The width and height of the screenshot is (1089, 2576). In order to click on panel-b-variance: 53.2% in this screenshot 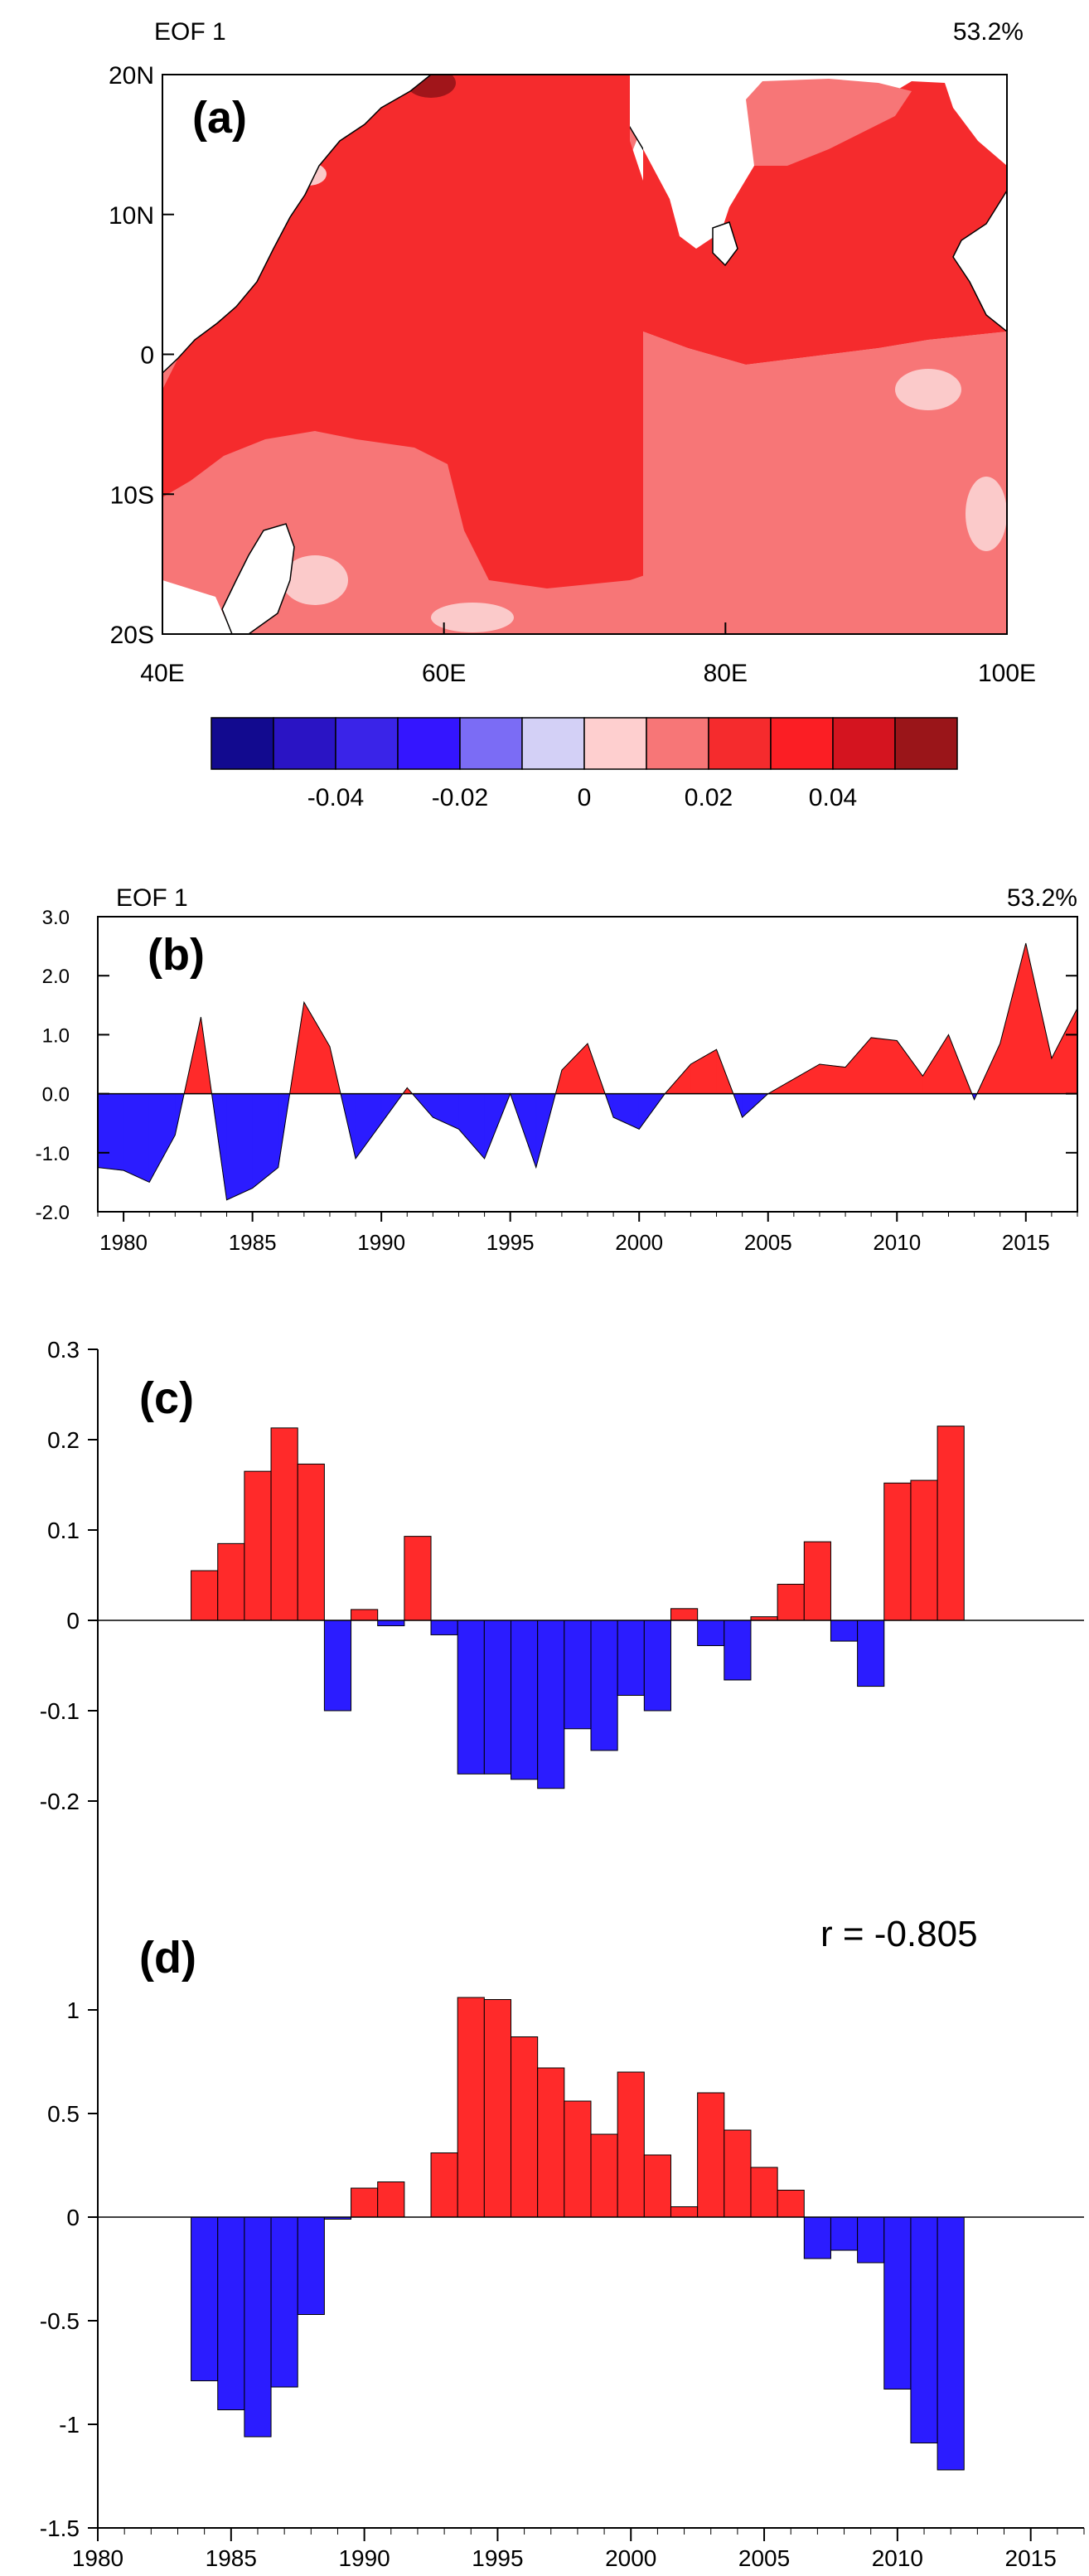, I will do `click(1042, 898)`.